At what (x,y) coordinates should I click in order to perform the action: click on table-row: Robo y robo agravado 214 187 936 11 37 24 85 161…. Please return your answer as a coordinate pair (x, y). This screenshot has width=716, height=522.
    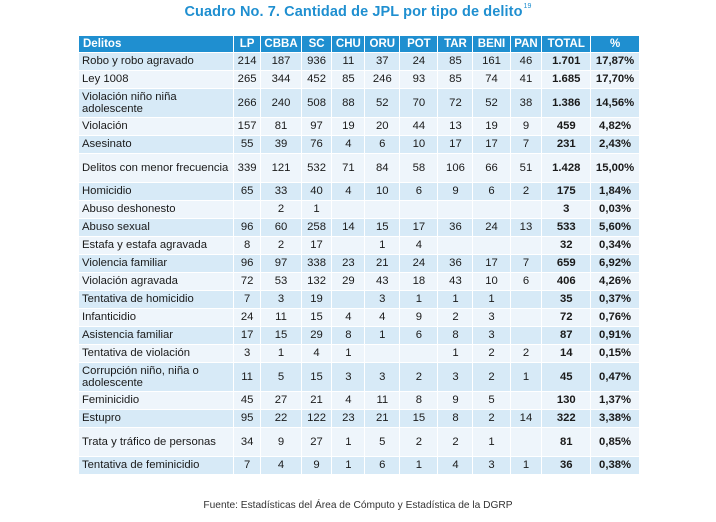
    Looking at the image, I should click on (359, 61).